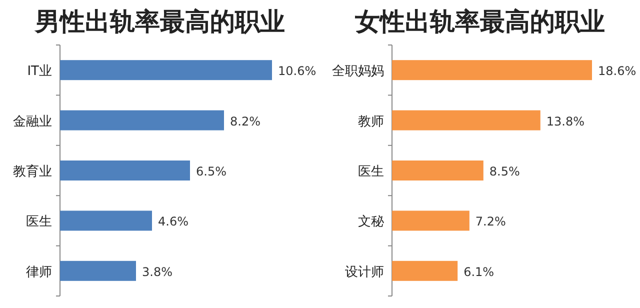  Describe the element at coordinates (173, 221) in the screenshot. I see `data-label: 4.6%` at that location.